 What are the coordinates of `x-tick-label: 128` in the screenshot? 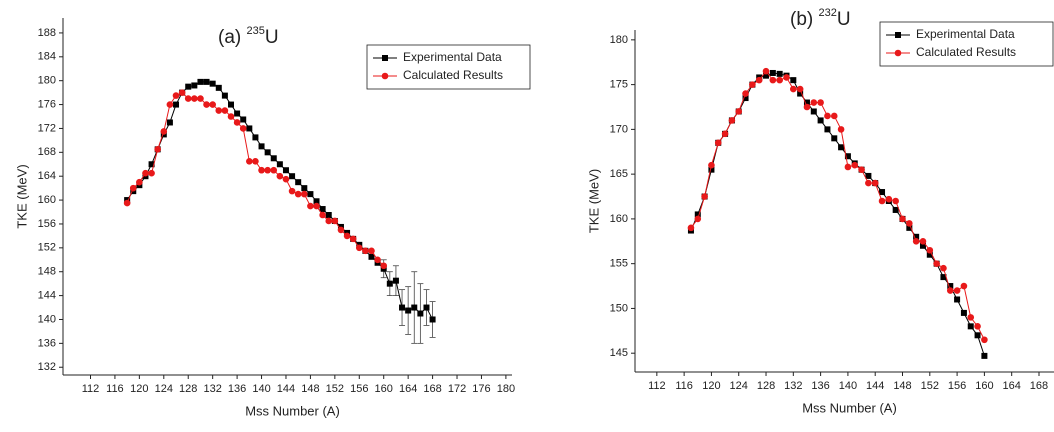 It's located at (188, 389).